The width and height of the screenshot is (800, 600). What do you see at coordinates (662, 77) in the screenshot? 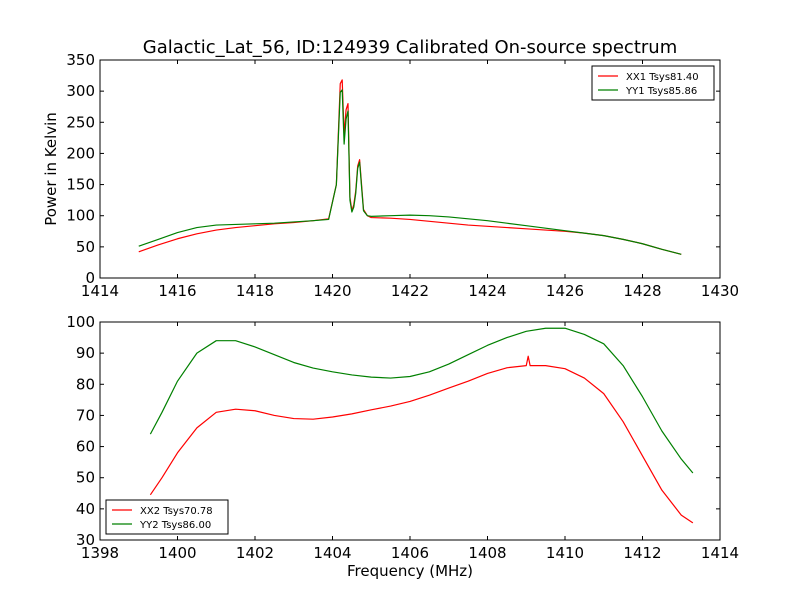
I see `plot1-legend-label-1: XX1 Tsys81.40` at bounding box center [662, 77].